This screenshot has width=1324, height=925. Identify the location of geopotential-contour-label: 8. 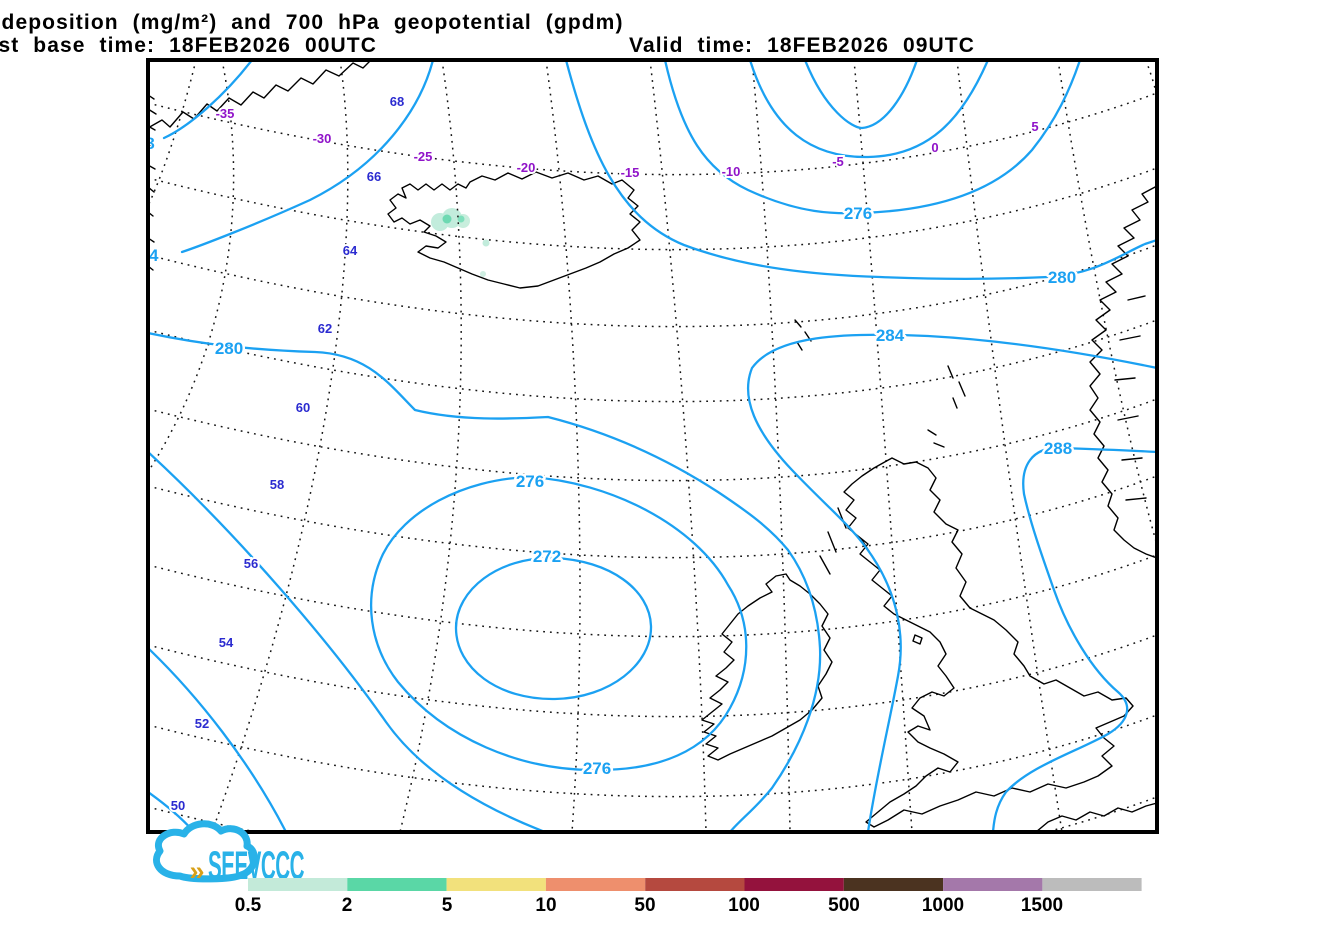
(149, 143).